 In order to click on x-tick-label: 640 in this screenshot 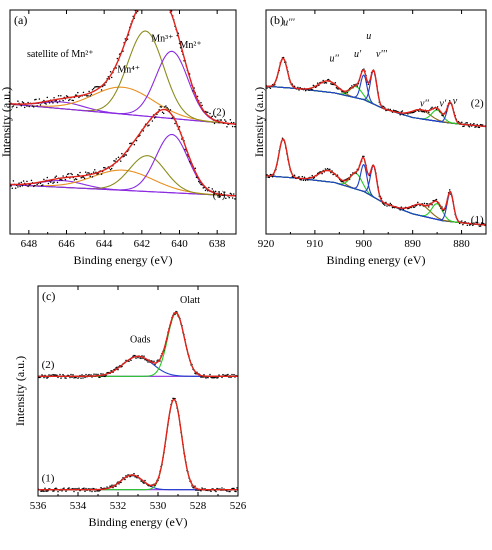, I will do `click(179, 244)`.